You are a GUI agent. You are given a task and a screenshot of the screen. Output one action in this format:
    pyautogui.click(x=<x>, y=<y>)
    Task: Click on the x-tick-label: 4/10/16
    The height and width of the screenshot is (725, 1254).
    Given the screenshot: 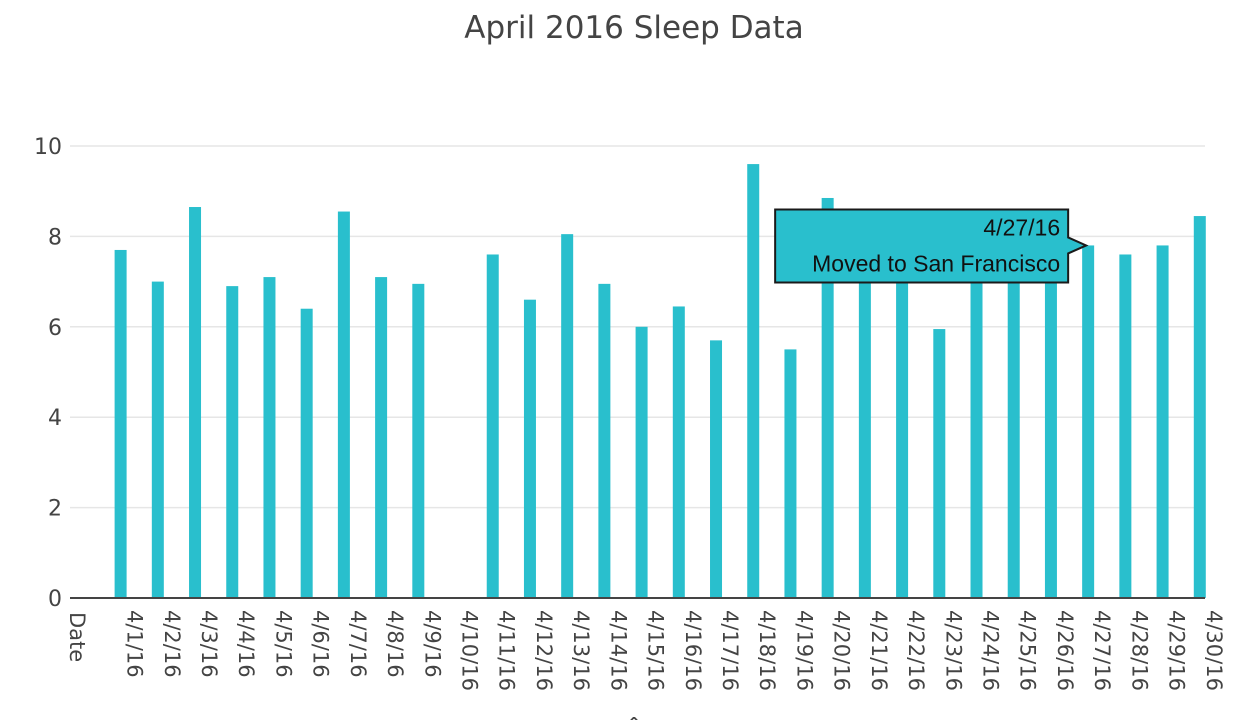 What is the action you would take?
    pyautogui.click(x=470, y=650)
    